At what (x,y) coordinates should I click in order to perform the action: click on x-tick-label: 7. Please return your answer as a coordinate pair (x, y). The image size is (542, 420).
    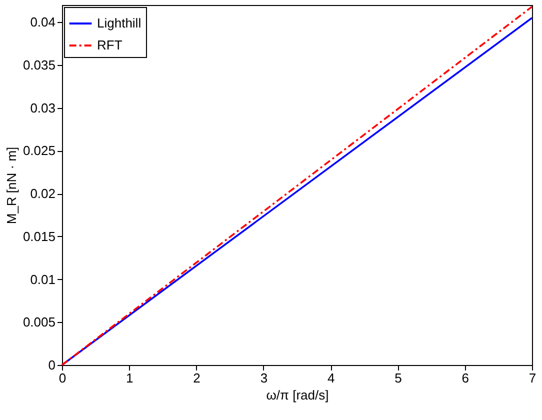
    Looking at the image, I should click on (532, 378).